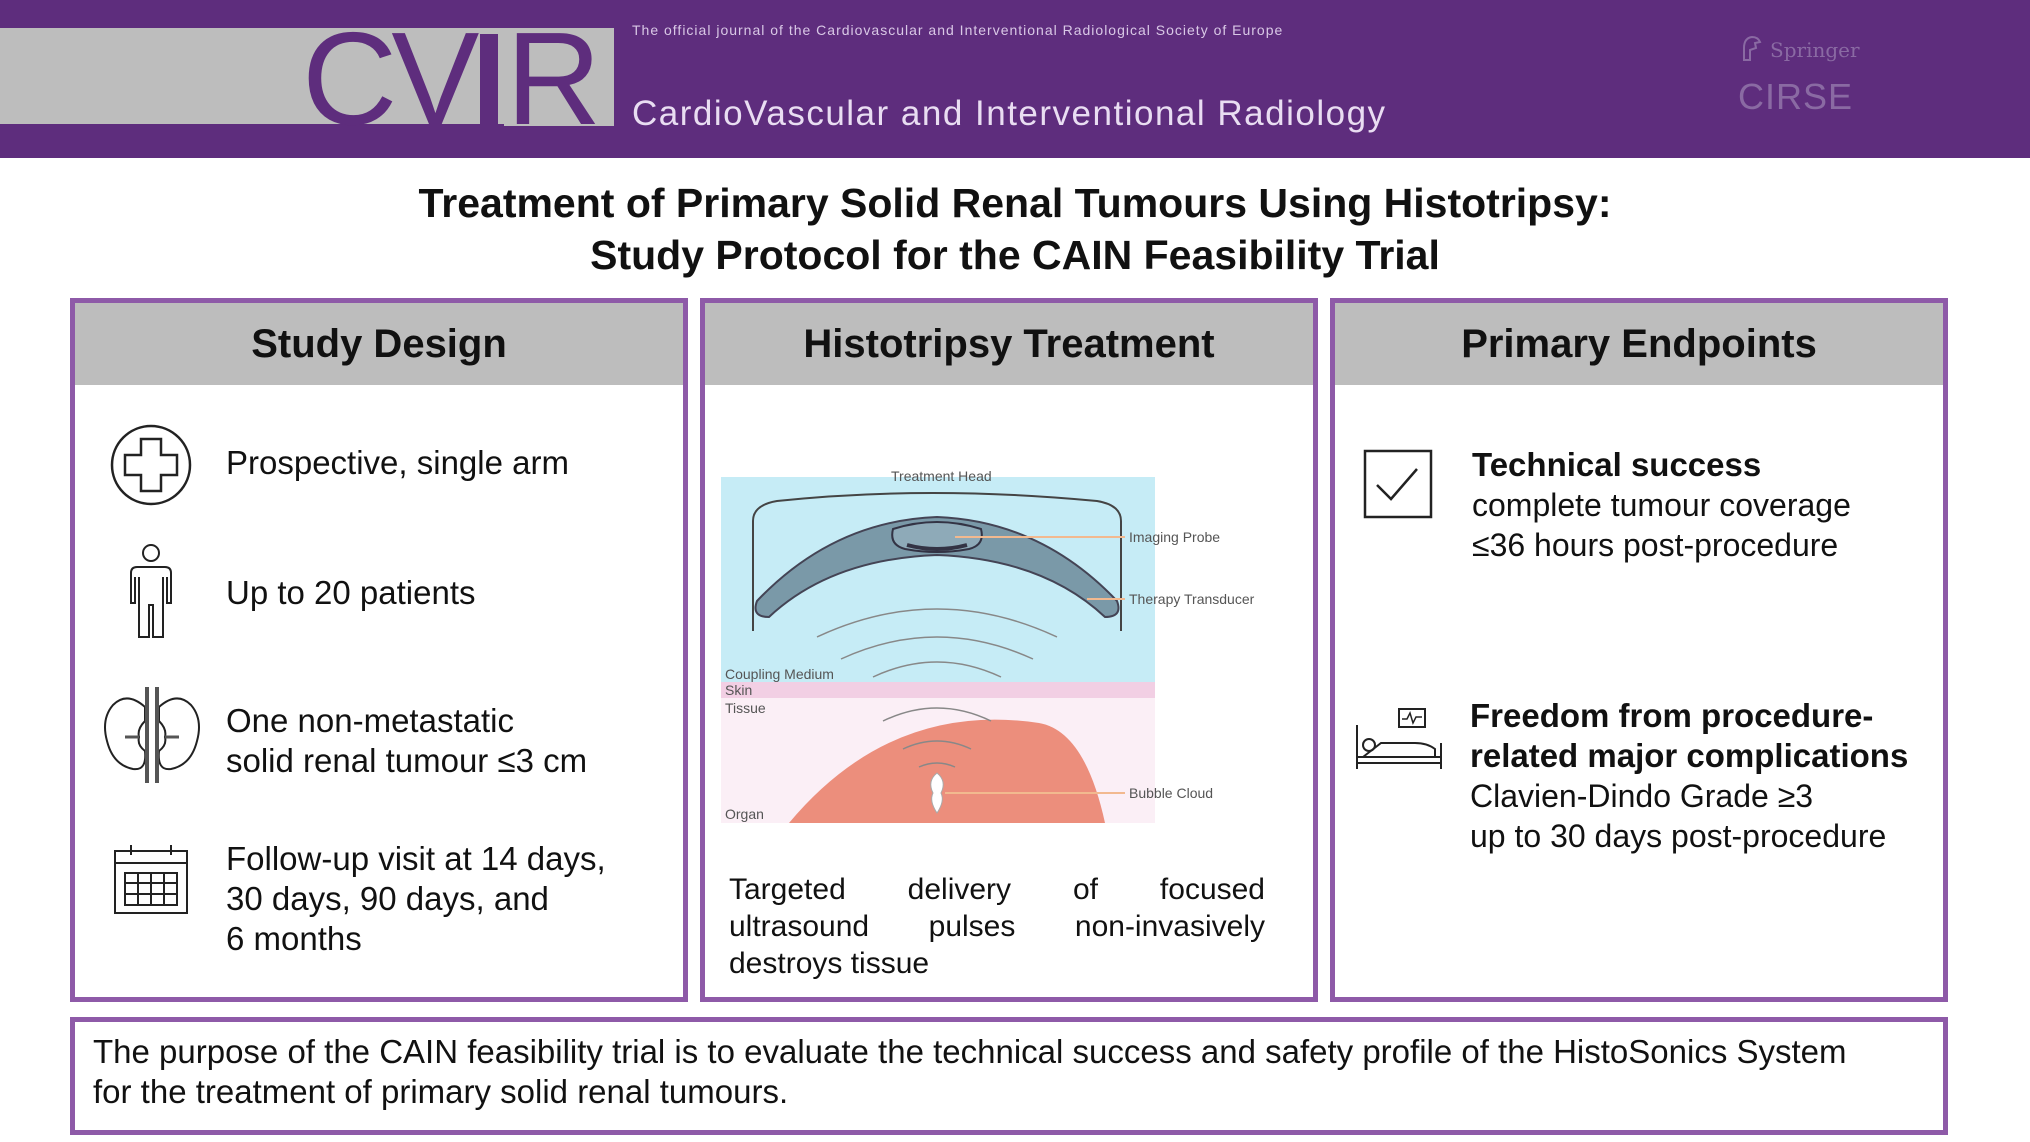  What do you see at coordinates (1212, 889) in the screenshot?
I see `caption-word: focused` at bounding box center [1212, 889].